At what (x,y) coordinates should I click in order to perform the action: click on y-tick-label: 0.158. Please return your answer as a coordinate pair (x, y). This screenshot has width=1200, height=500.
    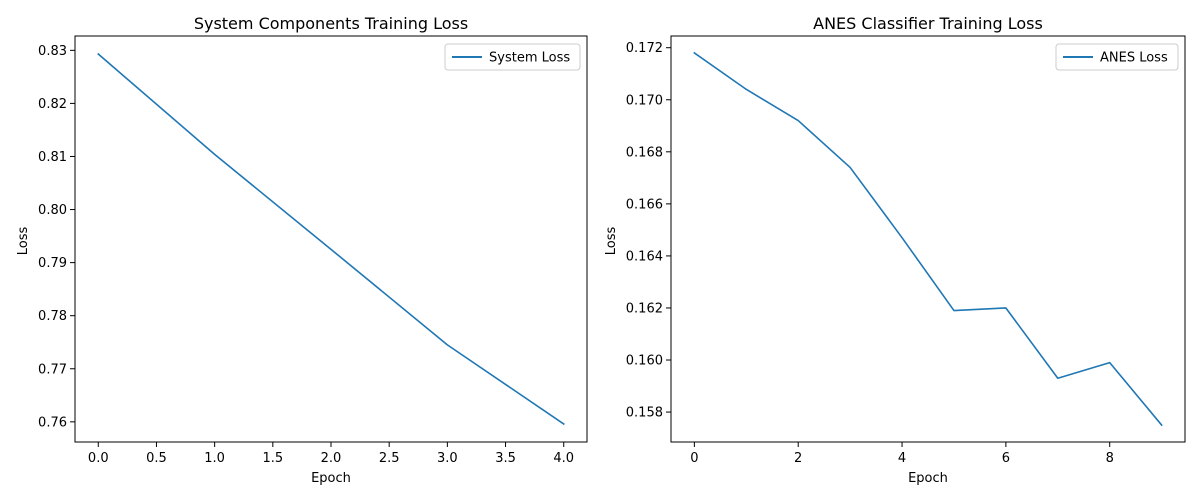
    Looking at the image, I should click on (644, 413).